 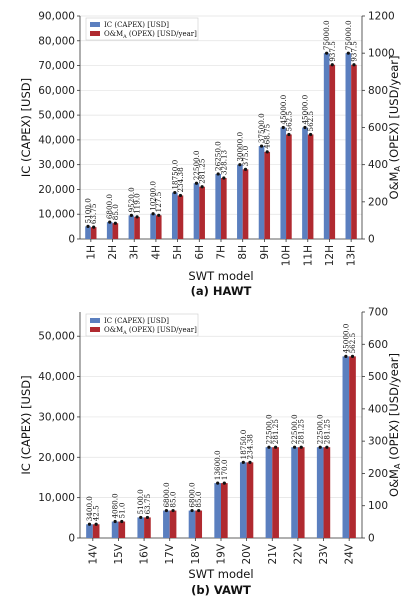 I want to click on legend-box, so click(x=142, y=325).